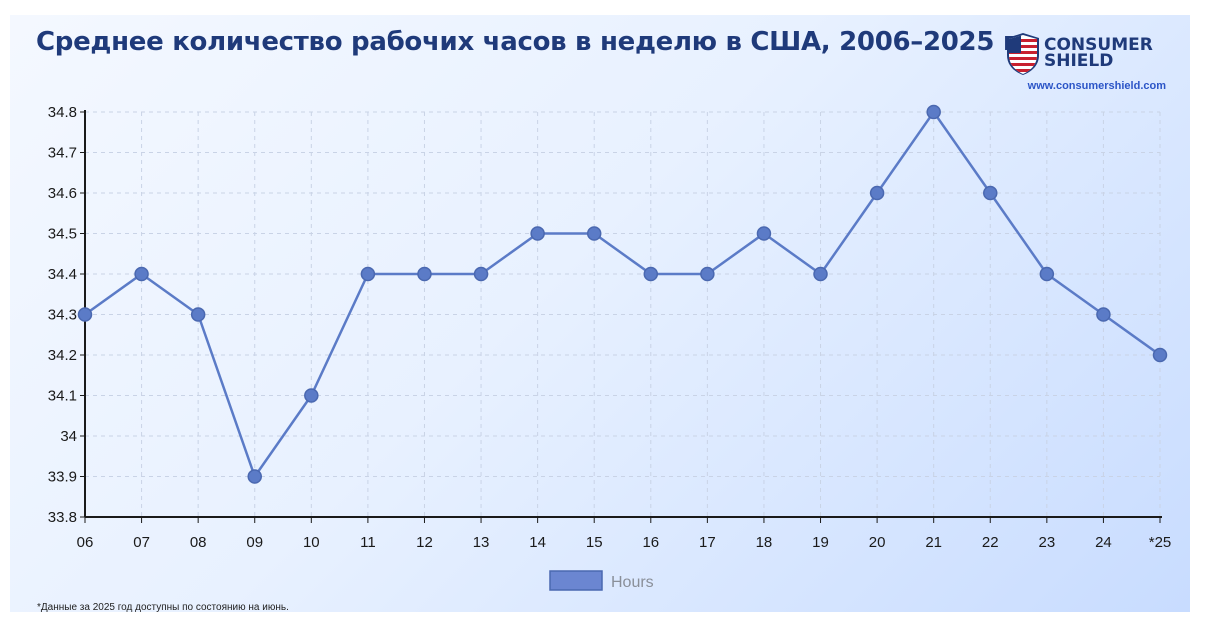 The image size is (1206, 636). What do you see at coordinates (62, 234) in the screenshot?
I see `y-tick-label: 34.5` at bounding box center [62, 234].